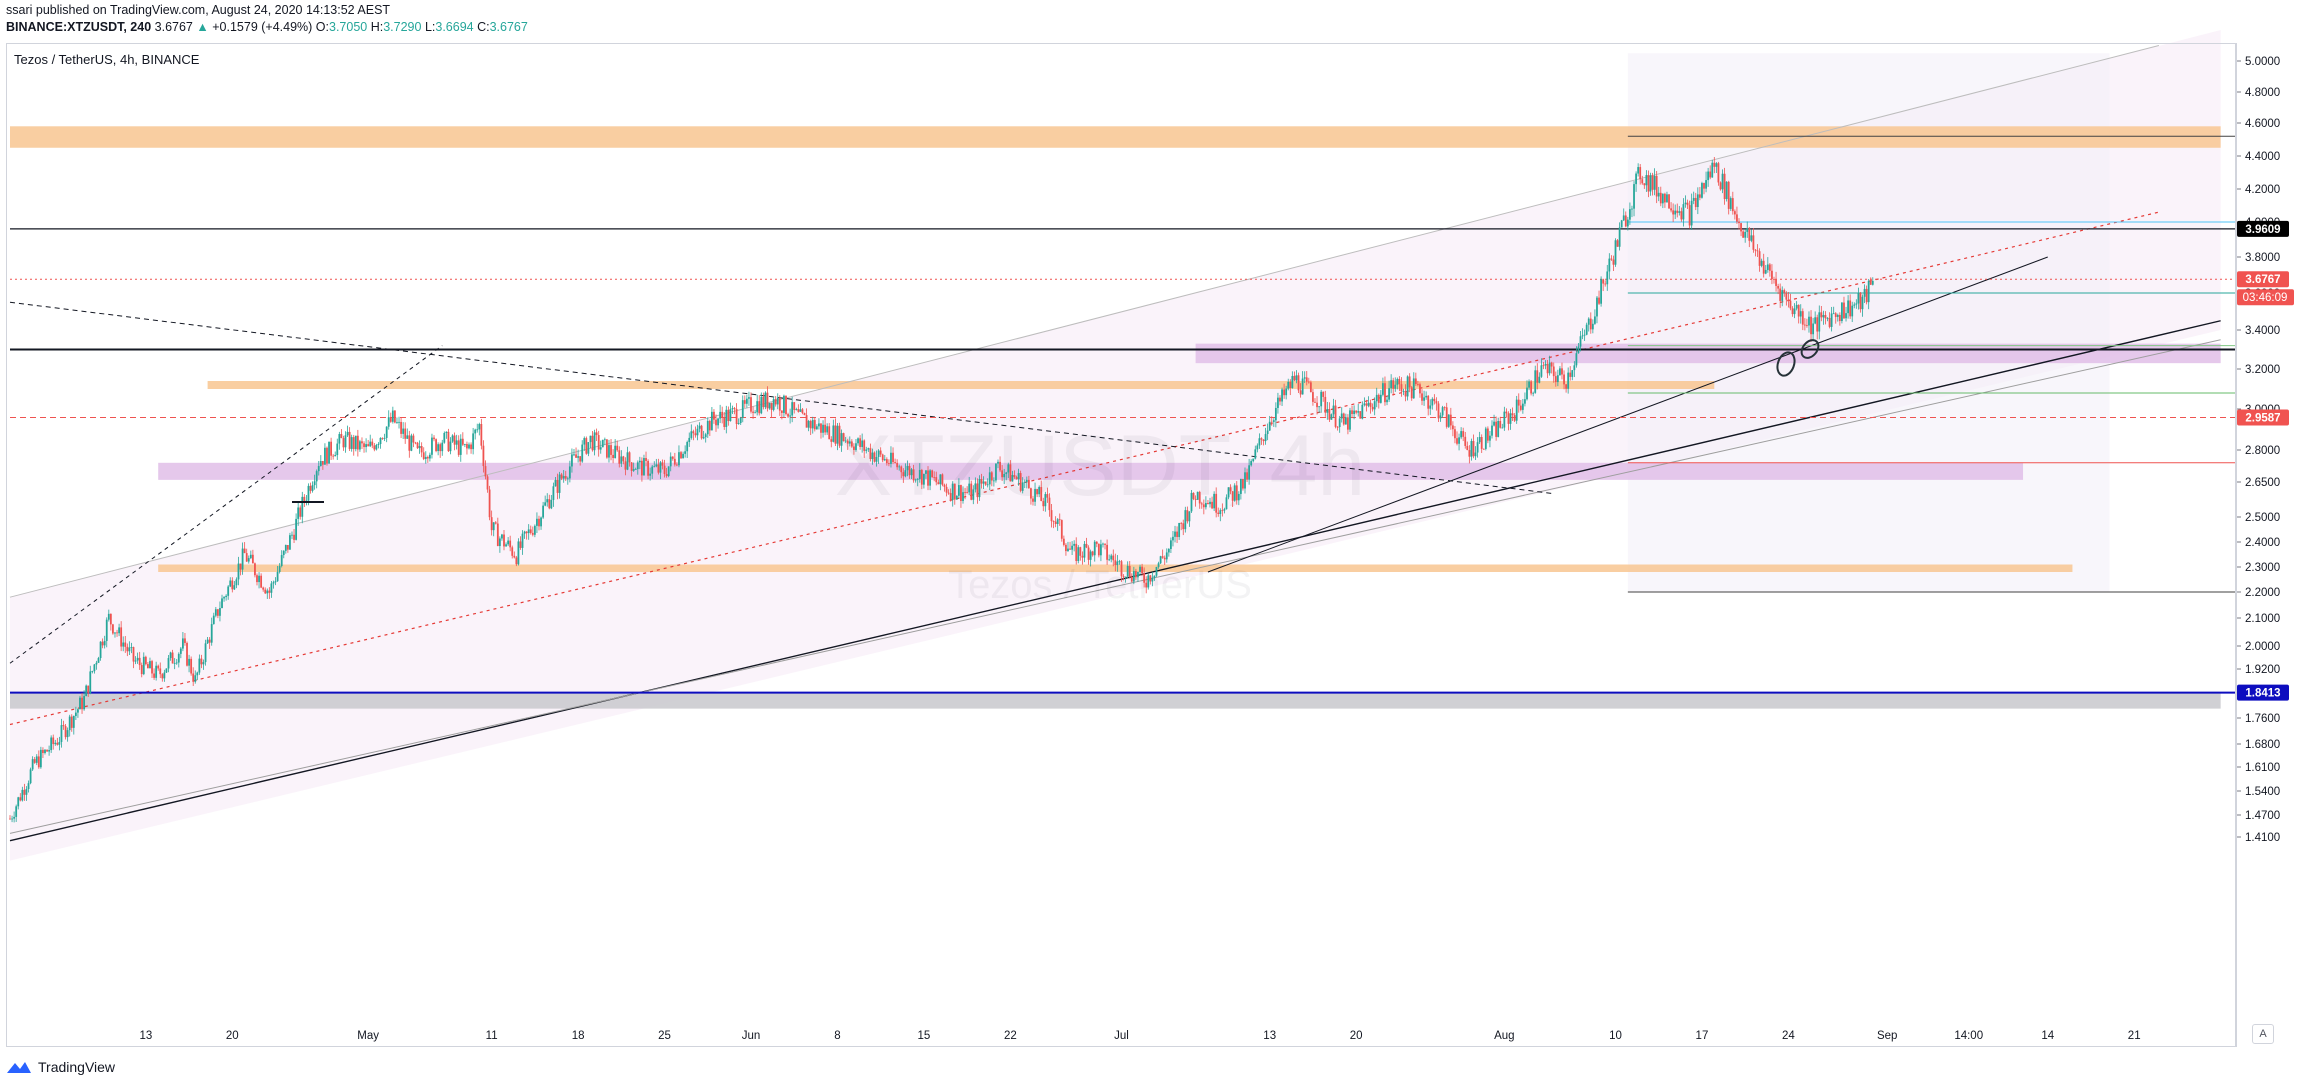 This screenshot has width=2305, height=1086. What do you see at coordinates (2262, 694) in the screenshot?
I see `badge-1-8413: 1.8413` at bounding box center [2262, 694].